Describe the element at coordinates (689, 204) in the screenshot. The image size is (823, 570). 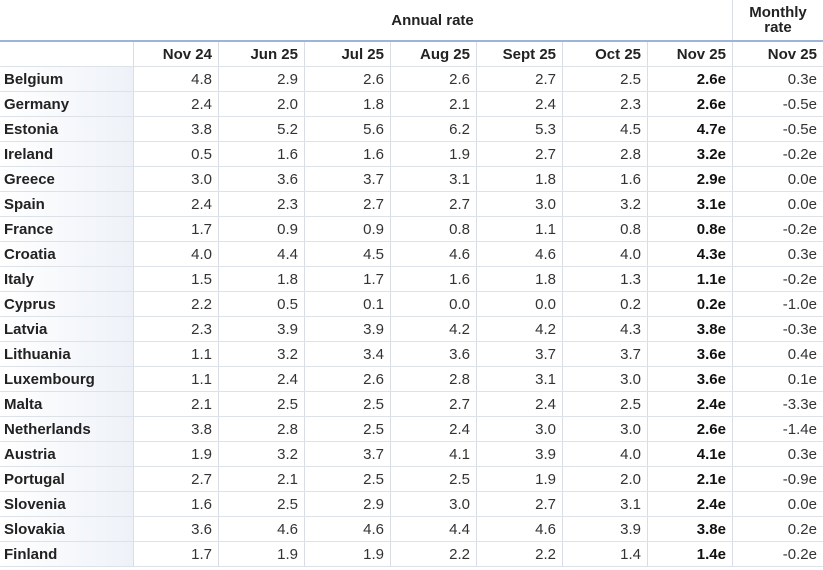
I see `cell-value: 3.1e` at that location.